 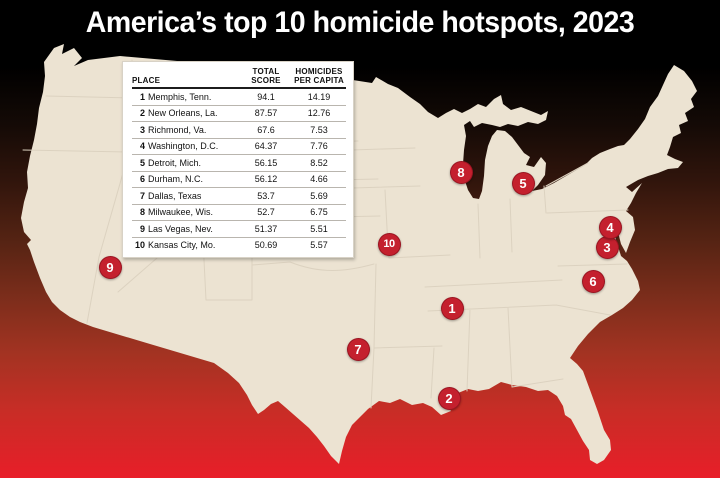 I want to click on map-marker-5: 5, so click(x=523, y=183).